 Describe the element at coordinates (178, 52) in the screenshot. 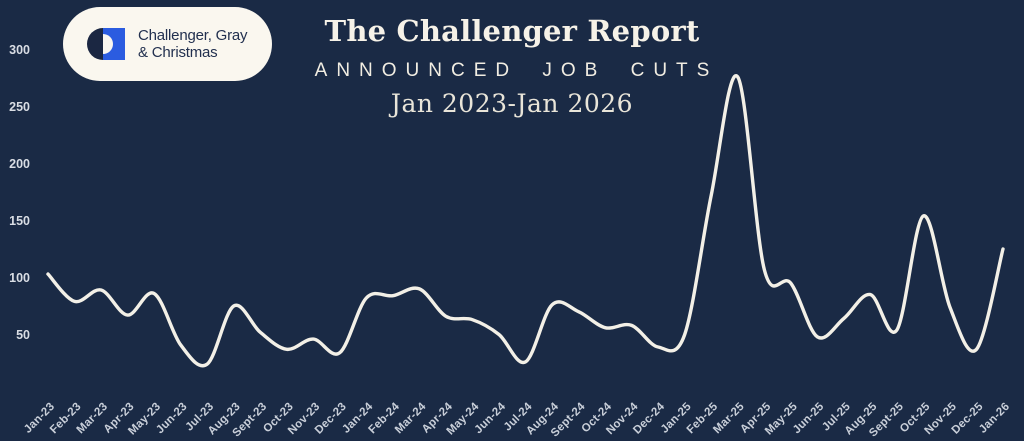

I see `logo-text-line2: & Christmas` at that location.